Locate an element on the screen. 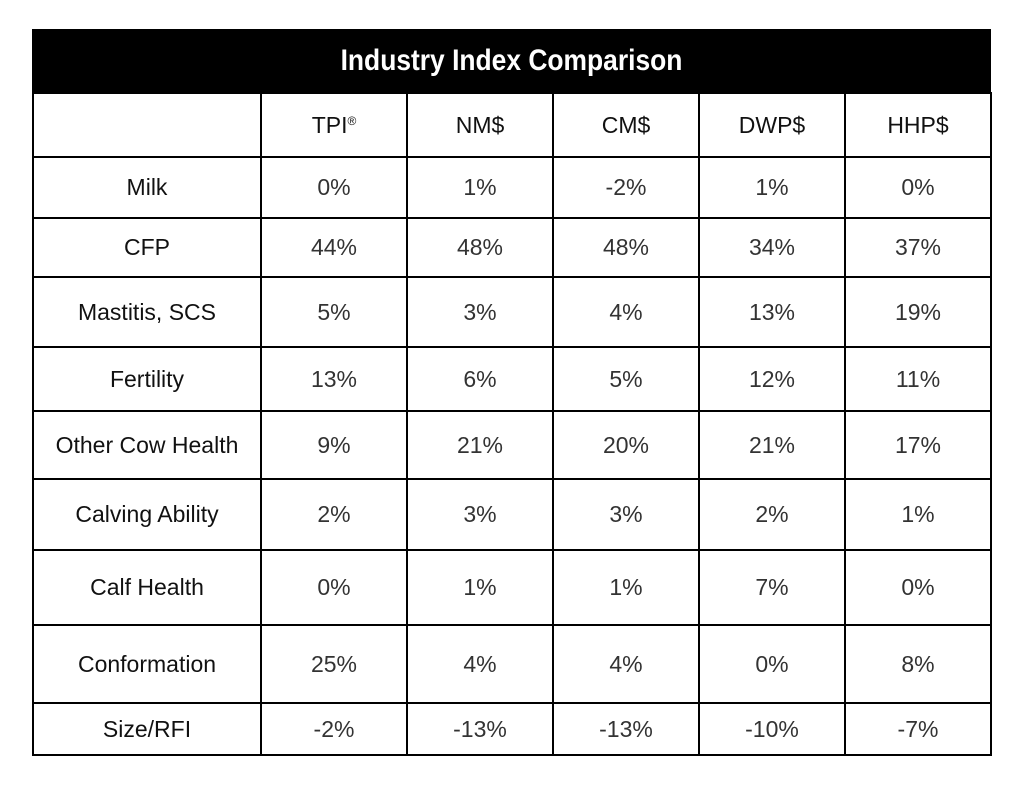 The width and height of the screenshot is (1024, 800). value-cell: 17% is located at coordinates (918, 445).